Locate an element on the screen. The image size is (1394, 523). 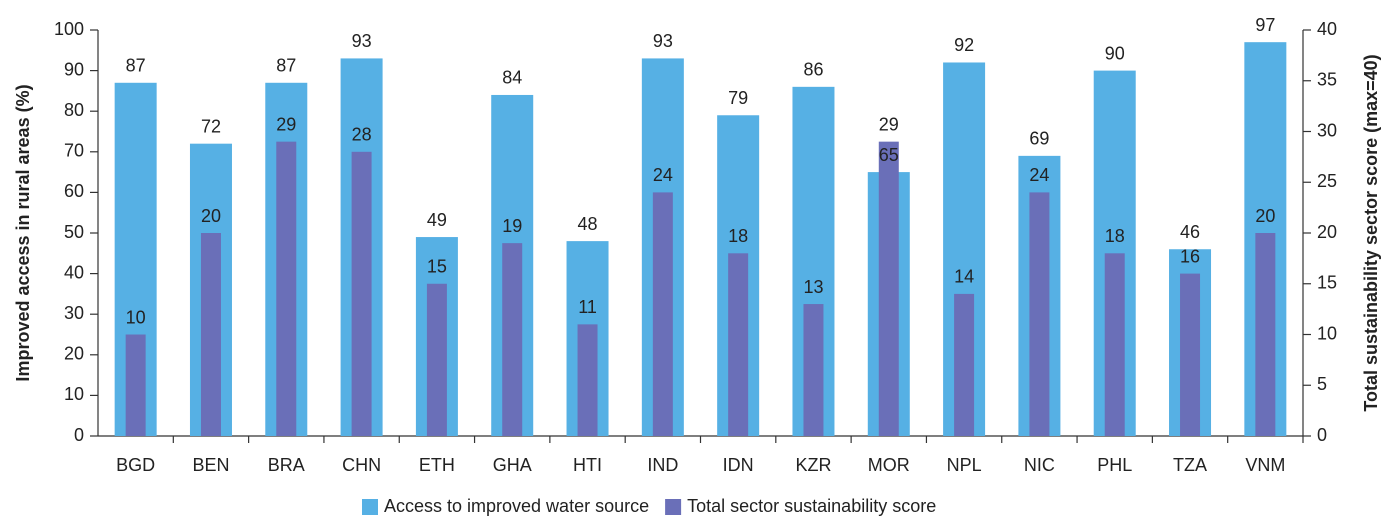
y2-tick-label: 0 is located at coordinates (1322, 435).